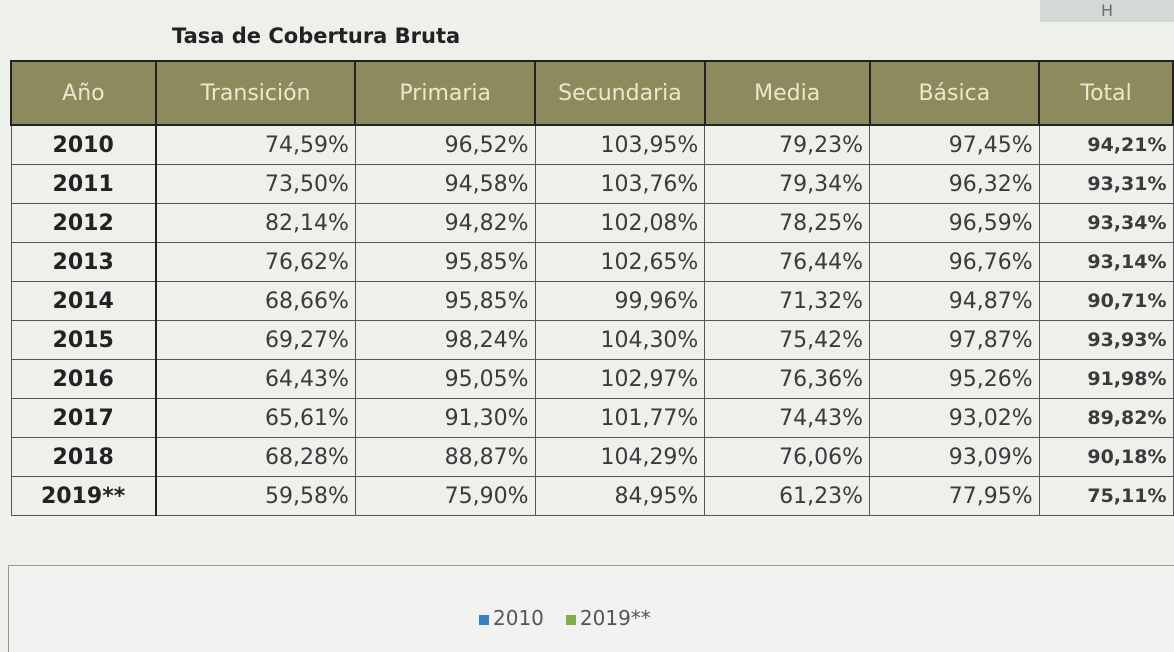  What do you see at coordinates (620, 340) in the screenshot?
I see `cell: 104,30%` at bounding box center [620, 340].